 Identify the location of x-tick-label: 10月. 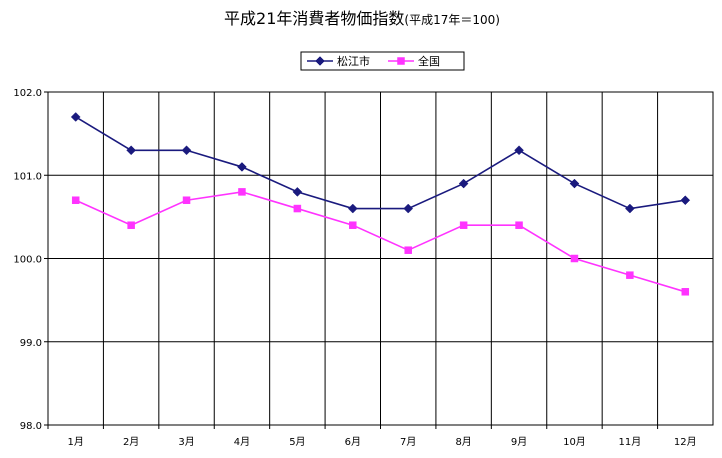
(574, 442).